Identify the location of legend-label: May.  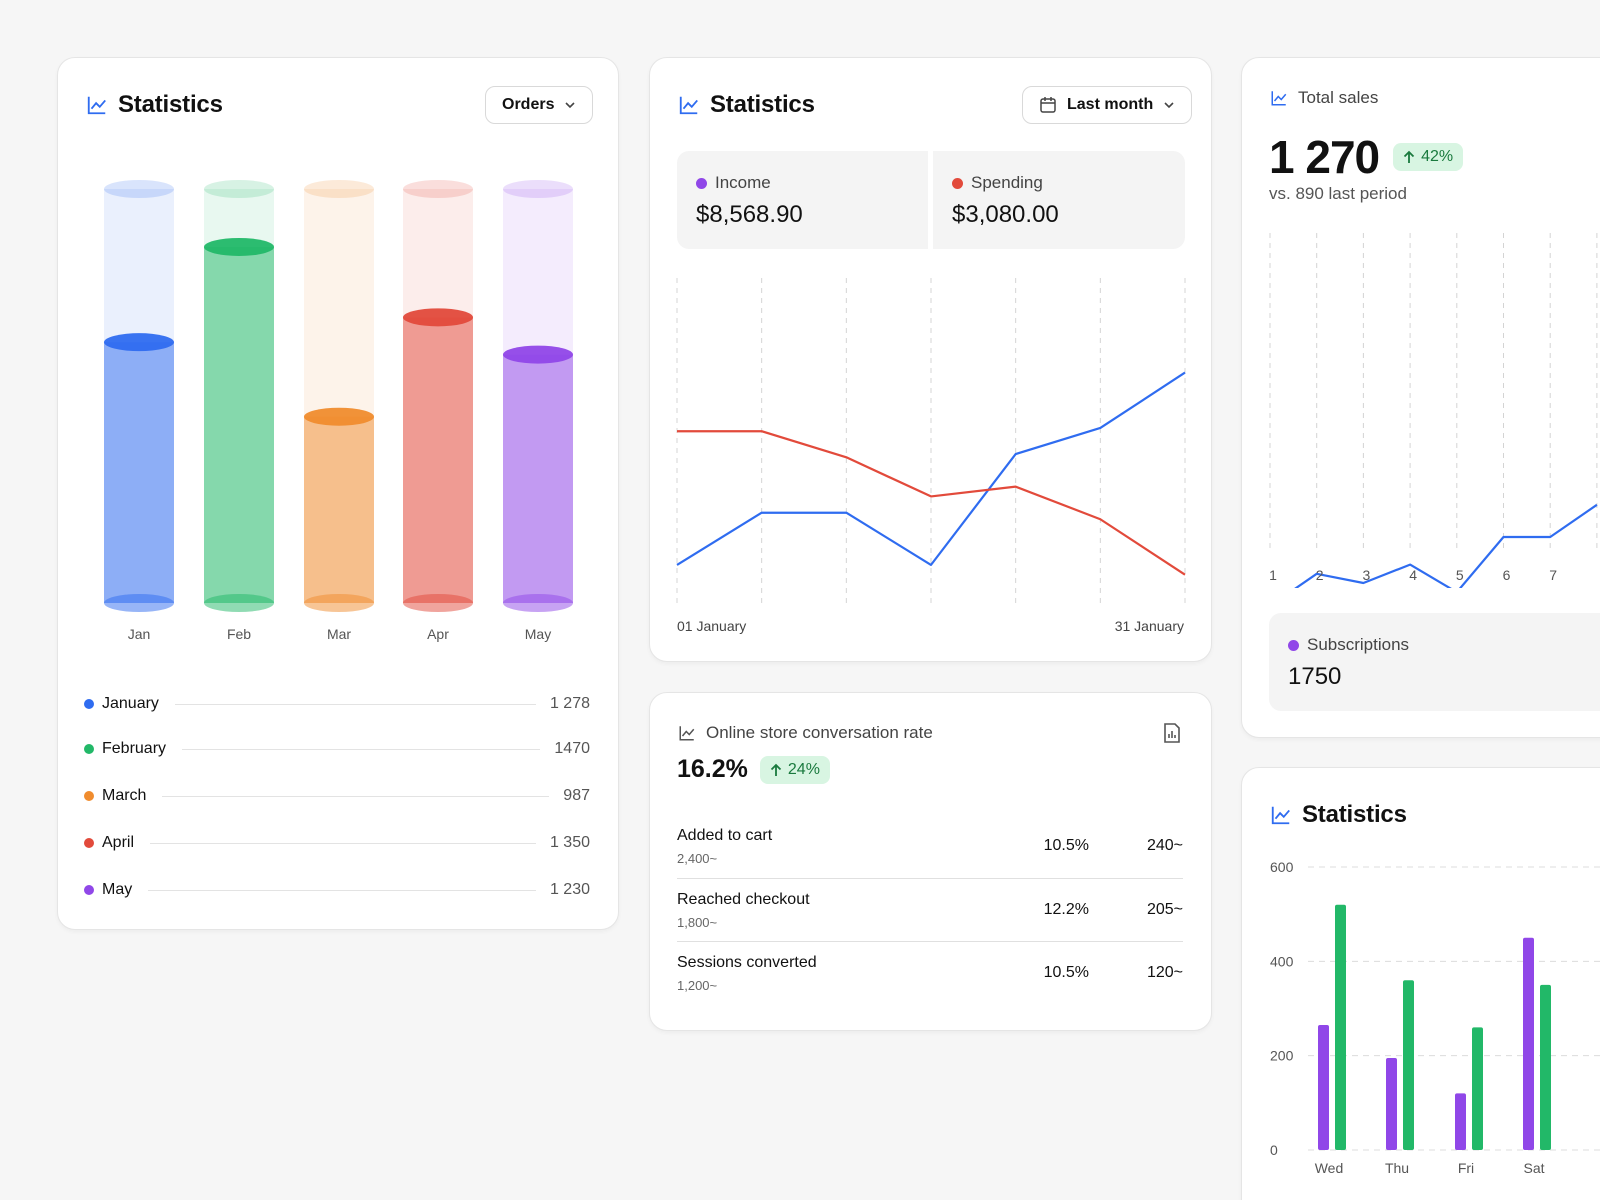
(117, 889).